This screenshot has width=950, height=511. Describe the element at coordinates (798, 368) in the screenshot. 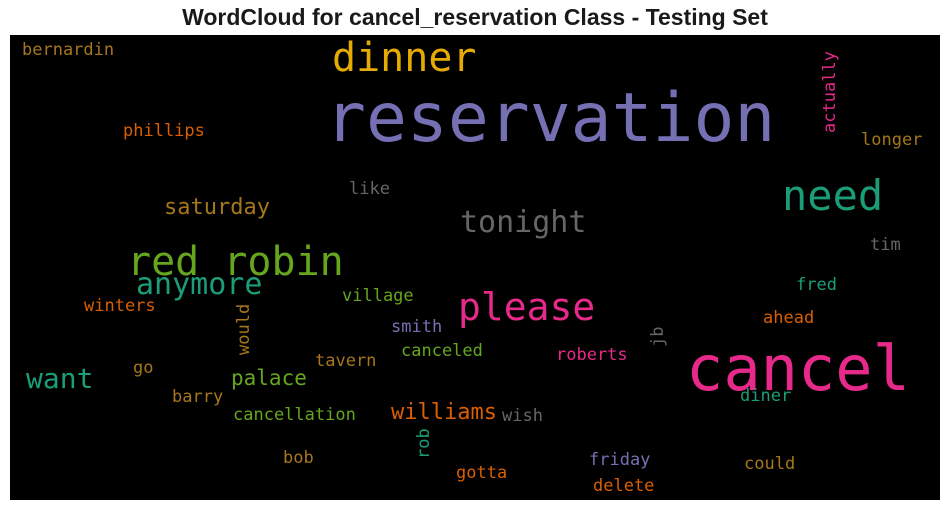

I see `word-cancel: cancel` at that location.